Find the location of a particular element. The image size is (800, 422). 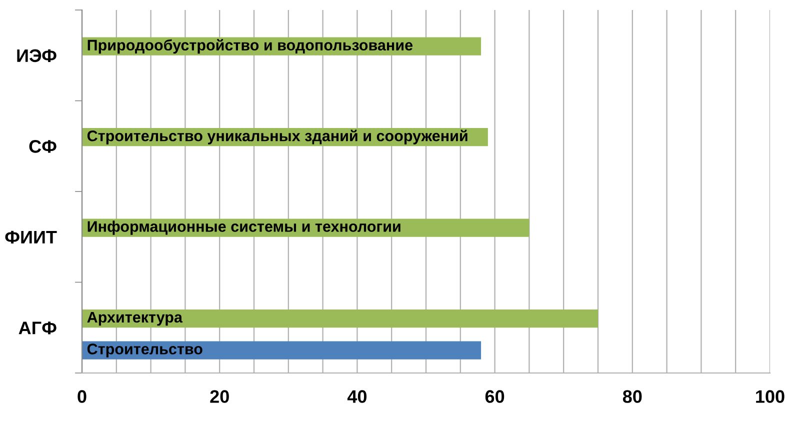

data-label: Архитектура is located at coordinates (135, 319).